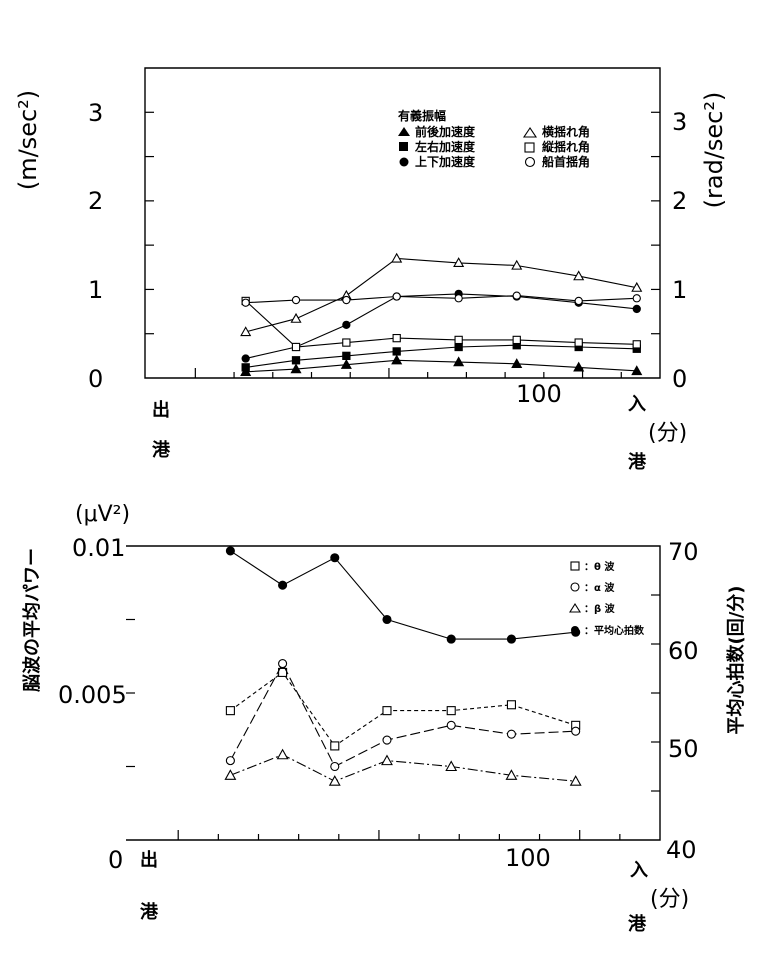 The image size is (773, 967). What do you see at coordinates (683, 749) in the screenshot?
I see `bottom-ytick-right-50: 50` at bounding box center [683, 749].